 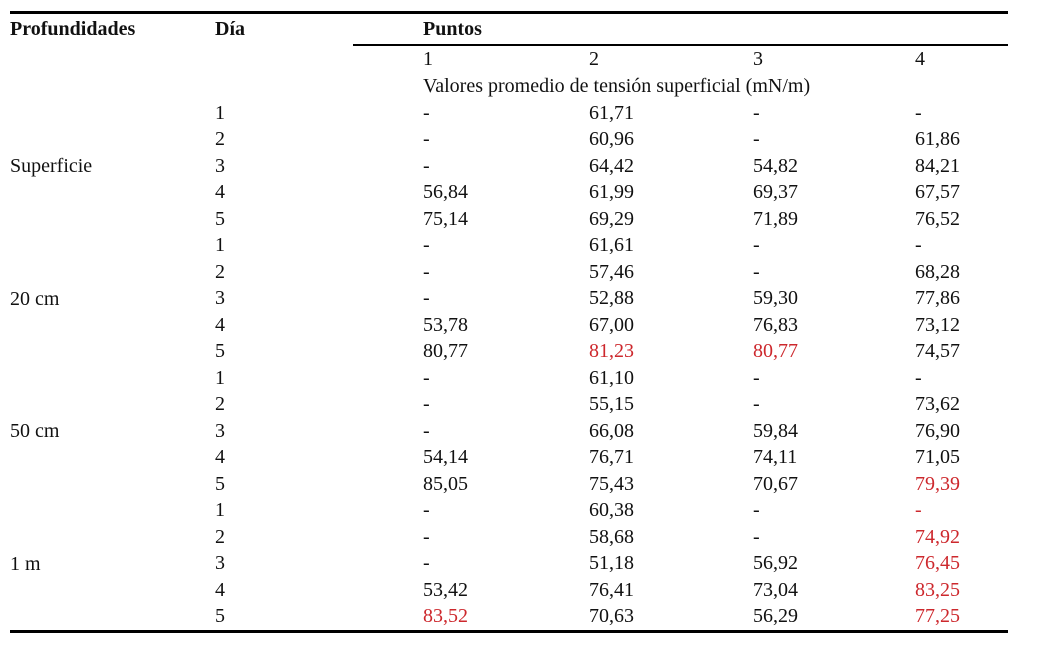 What do you see at coordinates (509, 12) in the screenshot?
I see `table-top-rule` at bounding box center [509, 12].